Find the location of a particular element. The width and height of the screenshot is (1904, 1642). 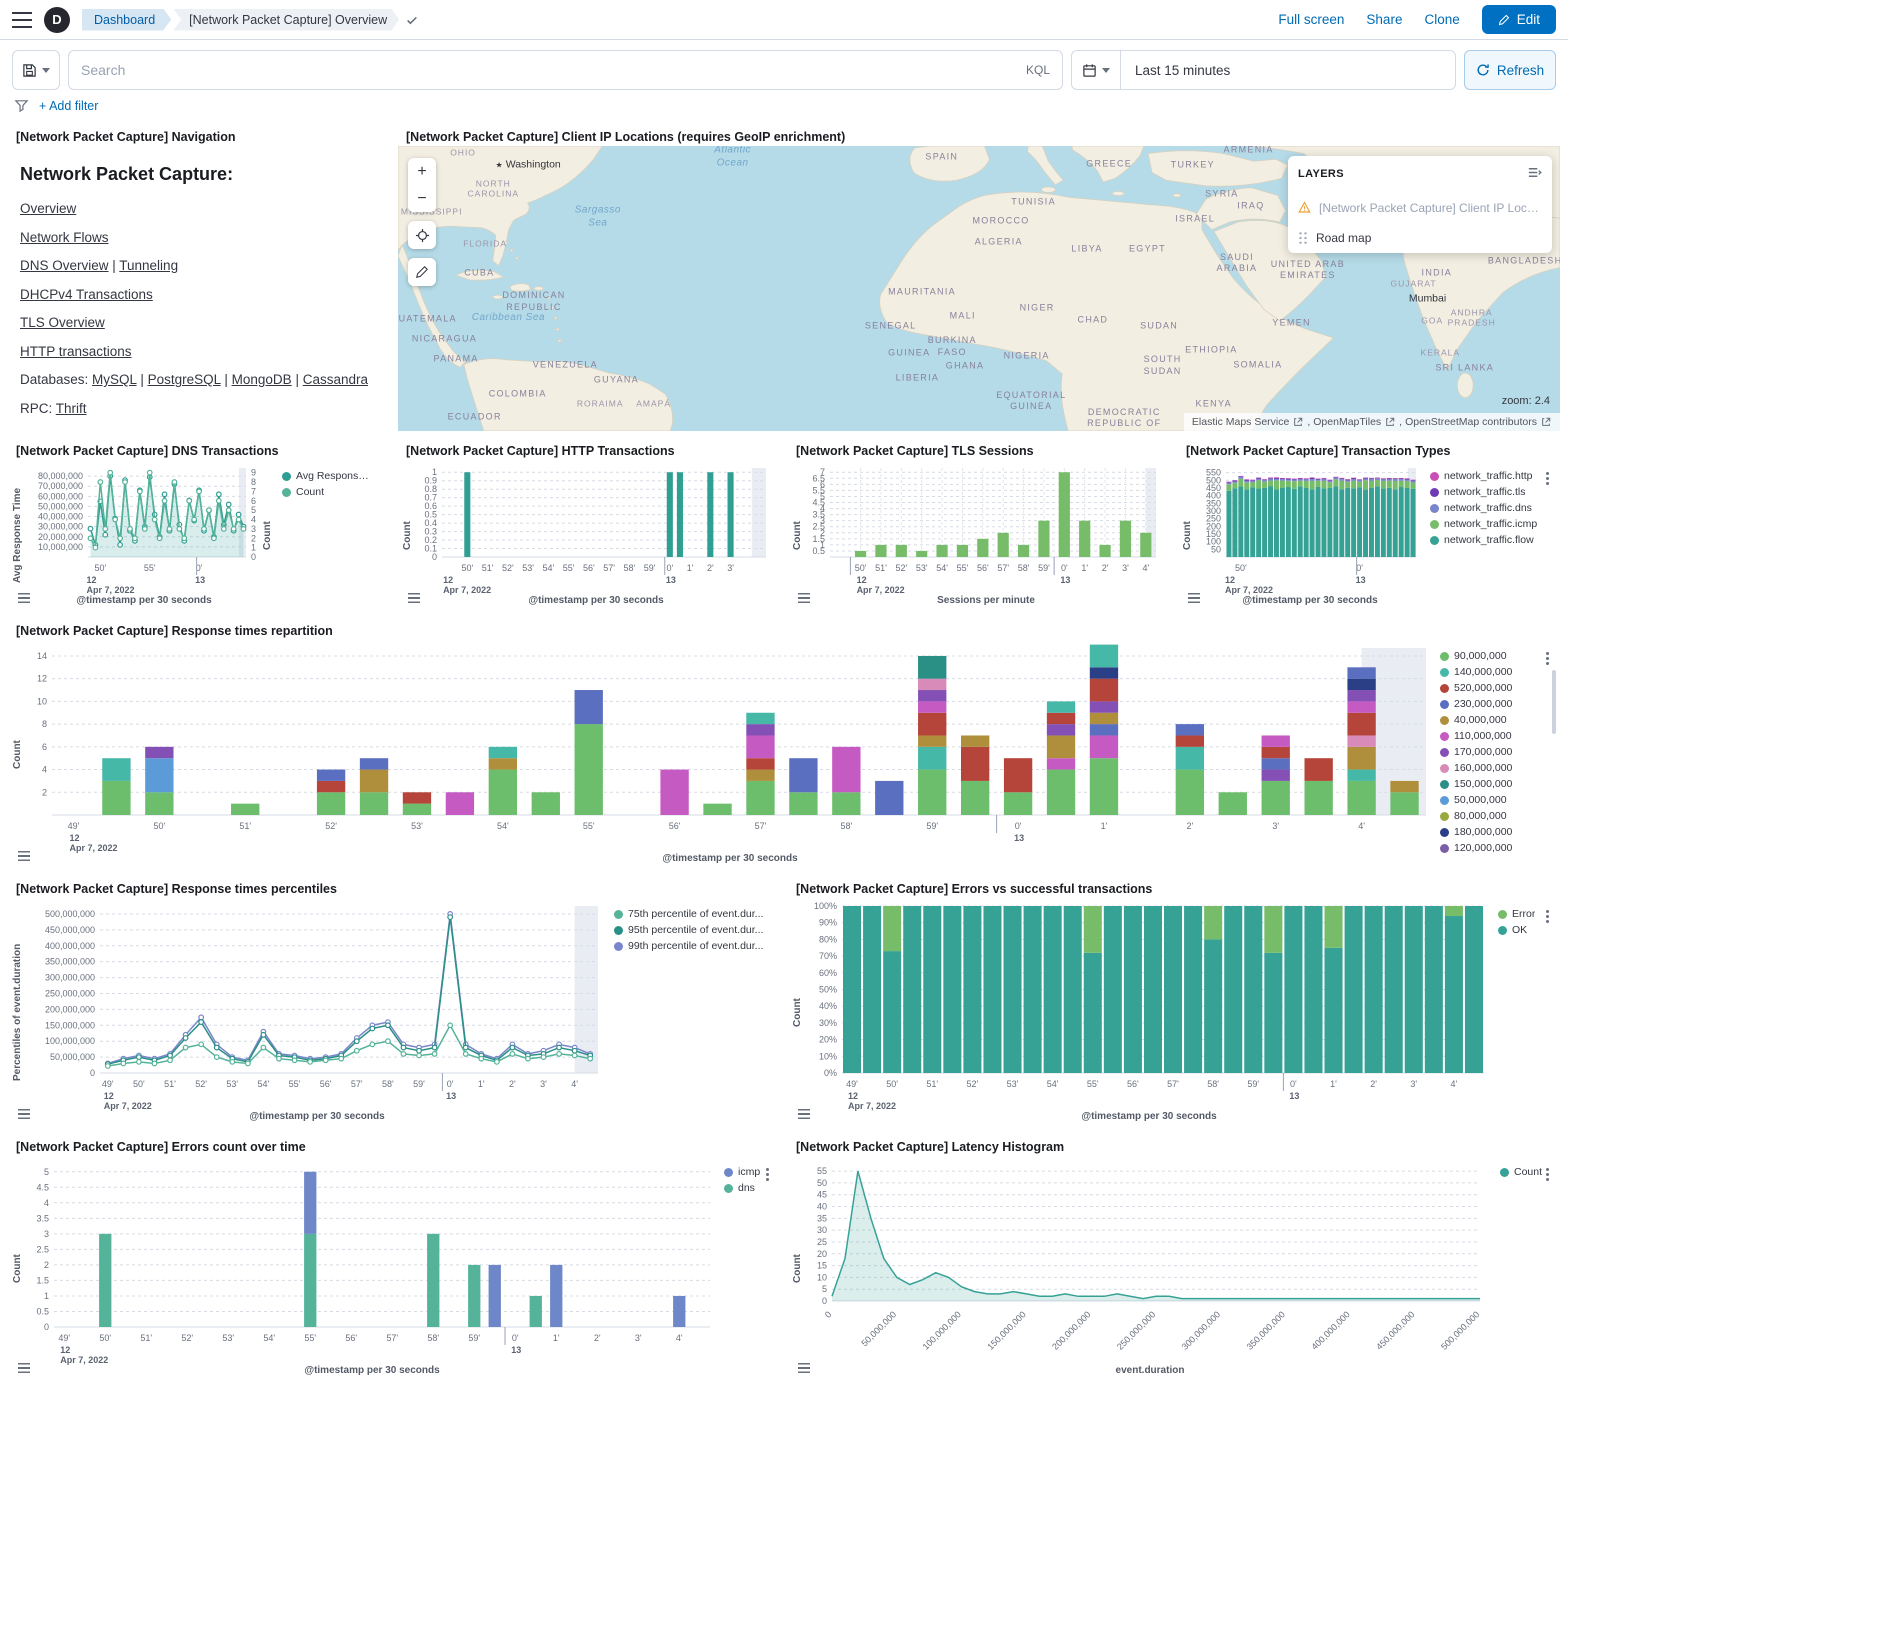

svg-text: 0.8 is located at coordinates (430, 489).